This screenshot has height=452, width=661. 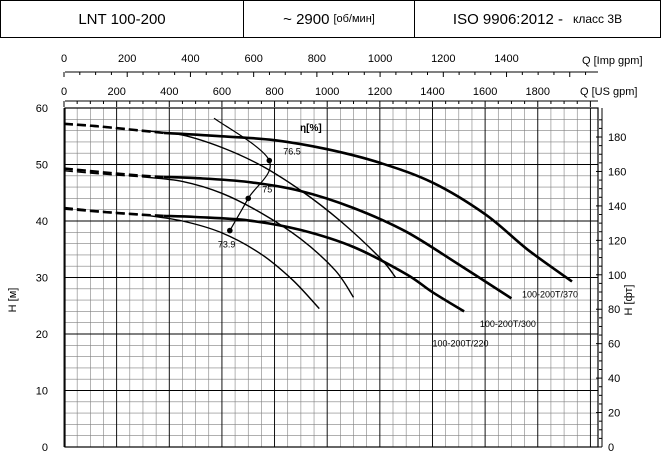 I want to click on us-tick-label: 400, so click(x=169, y=92).